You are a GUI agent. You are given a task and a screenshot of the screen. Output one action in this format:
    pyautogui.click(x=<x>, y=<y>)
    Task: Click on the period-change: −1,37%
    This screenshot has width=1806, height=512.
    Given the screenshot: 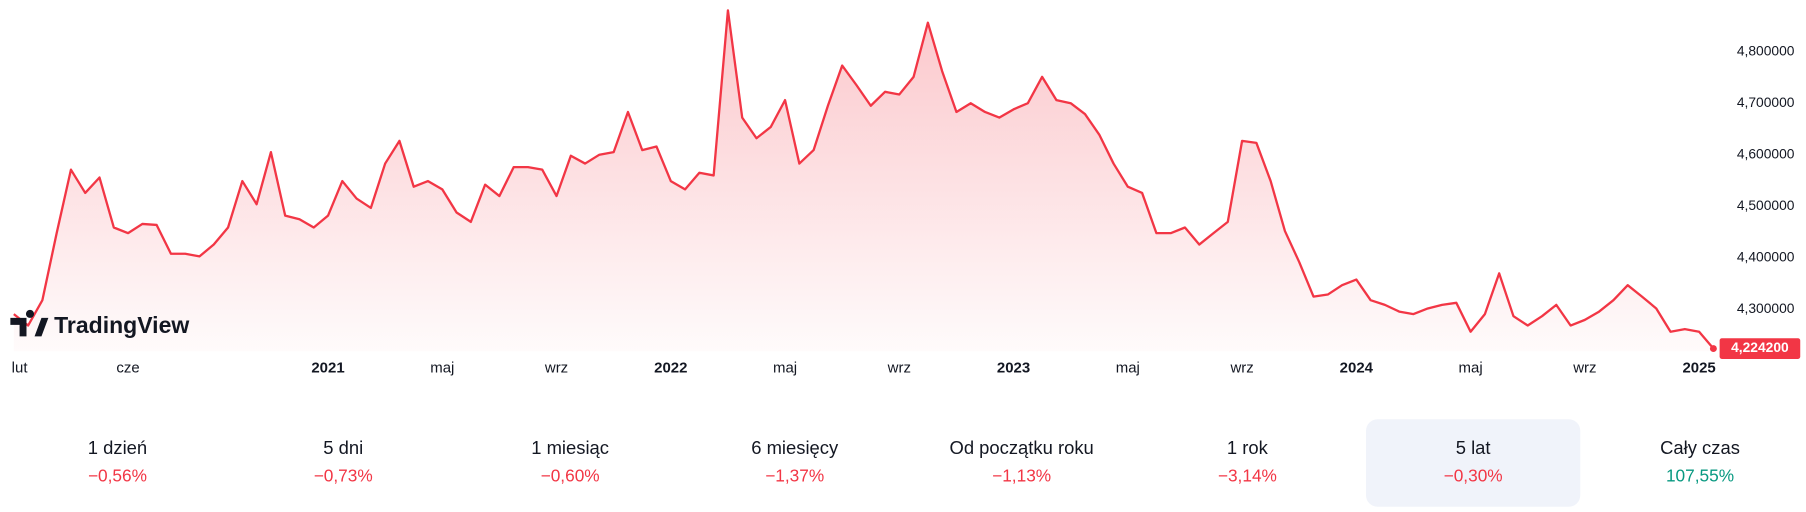 What is the action you would take?
    pyautogui.click(x=794, y=475)
    